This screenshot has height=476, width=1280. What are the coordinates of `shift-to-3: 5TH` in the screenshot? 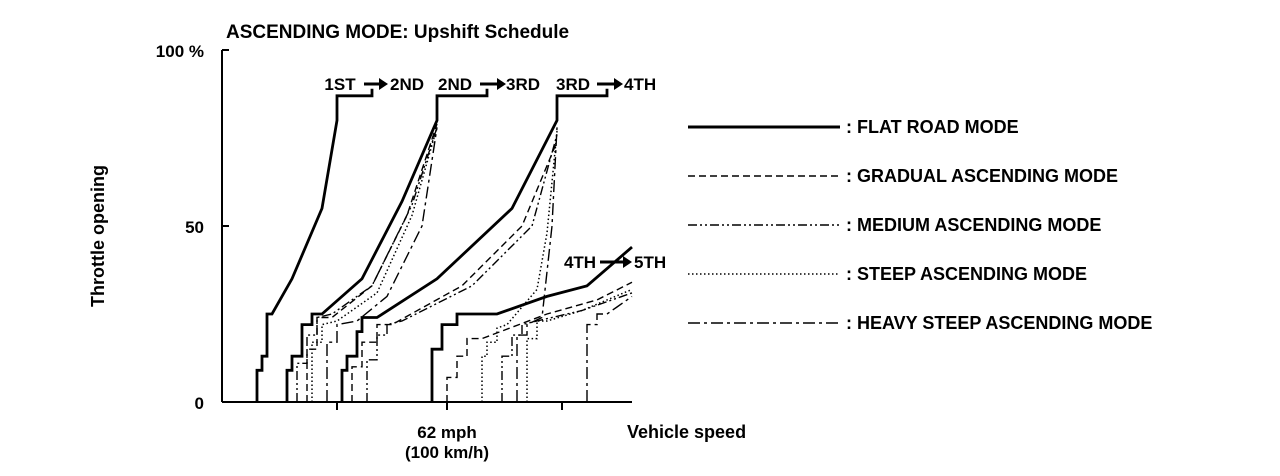 It's located at (650, 262).